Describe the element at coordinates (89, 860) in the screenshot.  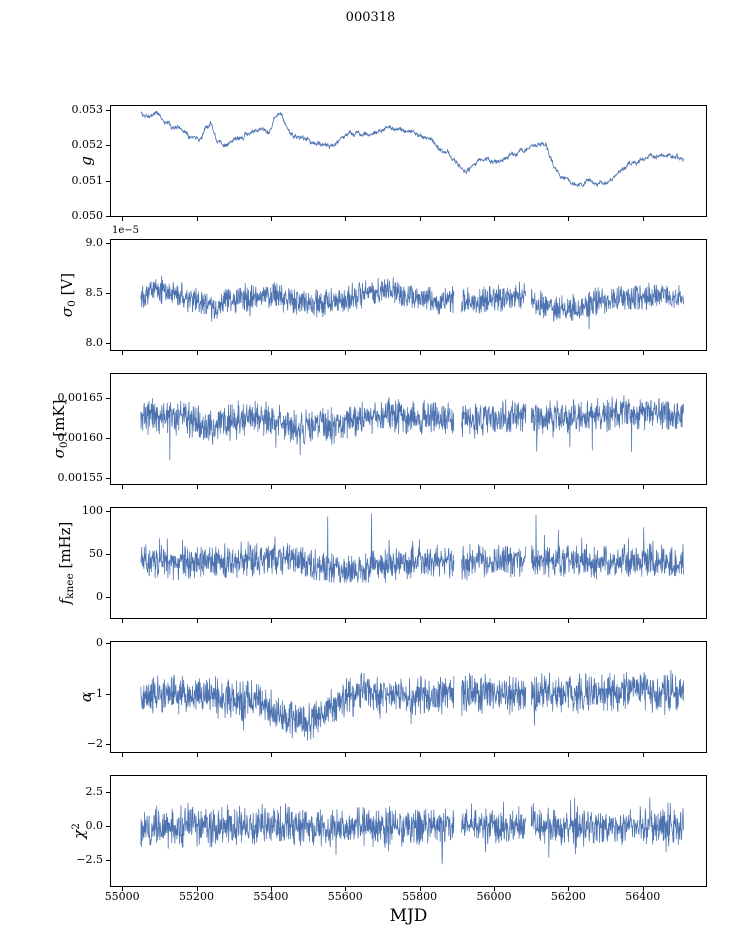
I see `y-tick-label: −2.5` at that location.